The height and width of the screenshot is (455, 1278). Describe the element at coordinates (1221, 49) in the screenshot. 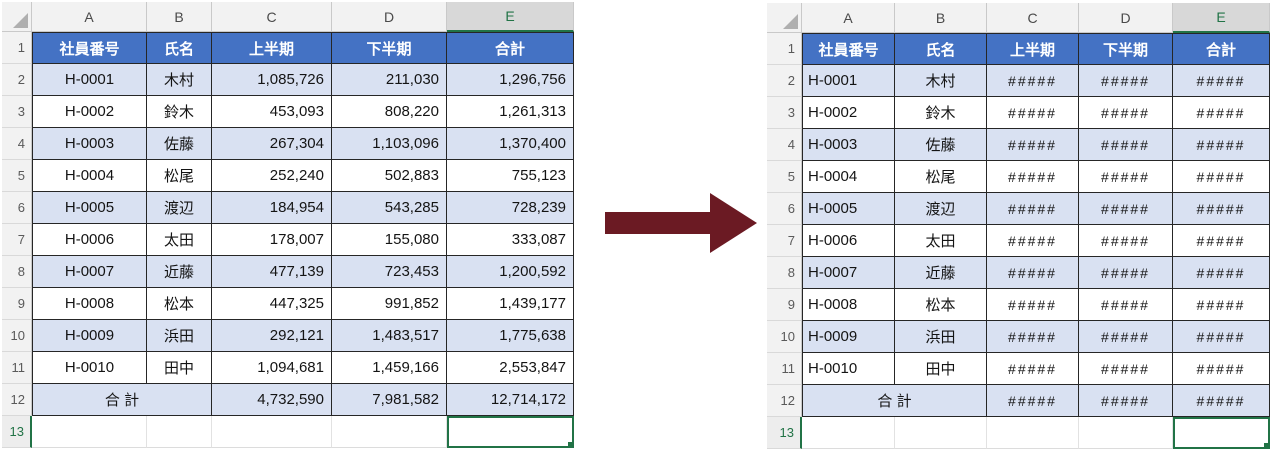

I see `header-cell-E1: 合計` at that location.